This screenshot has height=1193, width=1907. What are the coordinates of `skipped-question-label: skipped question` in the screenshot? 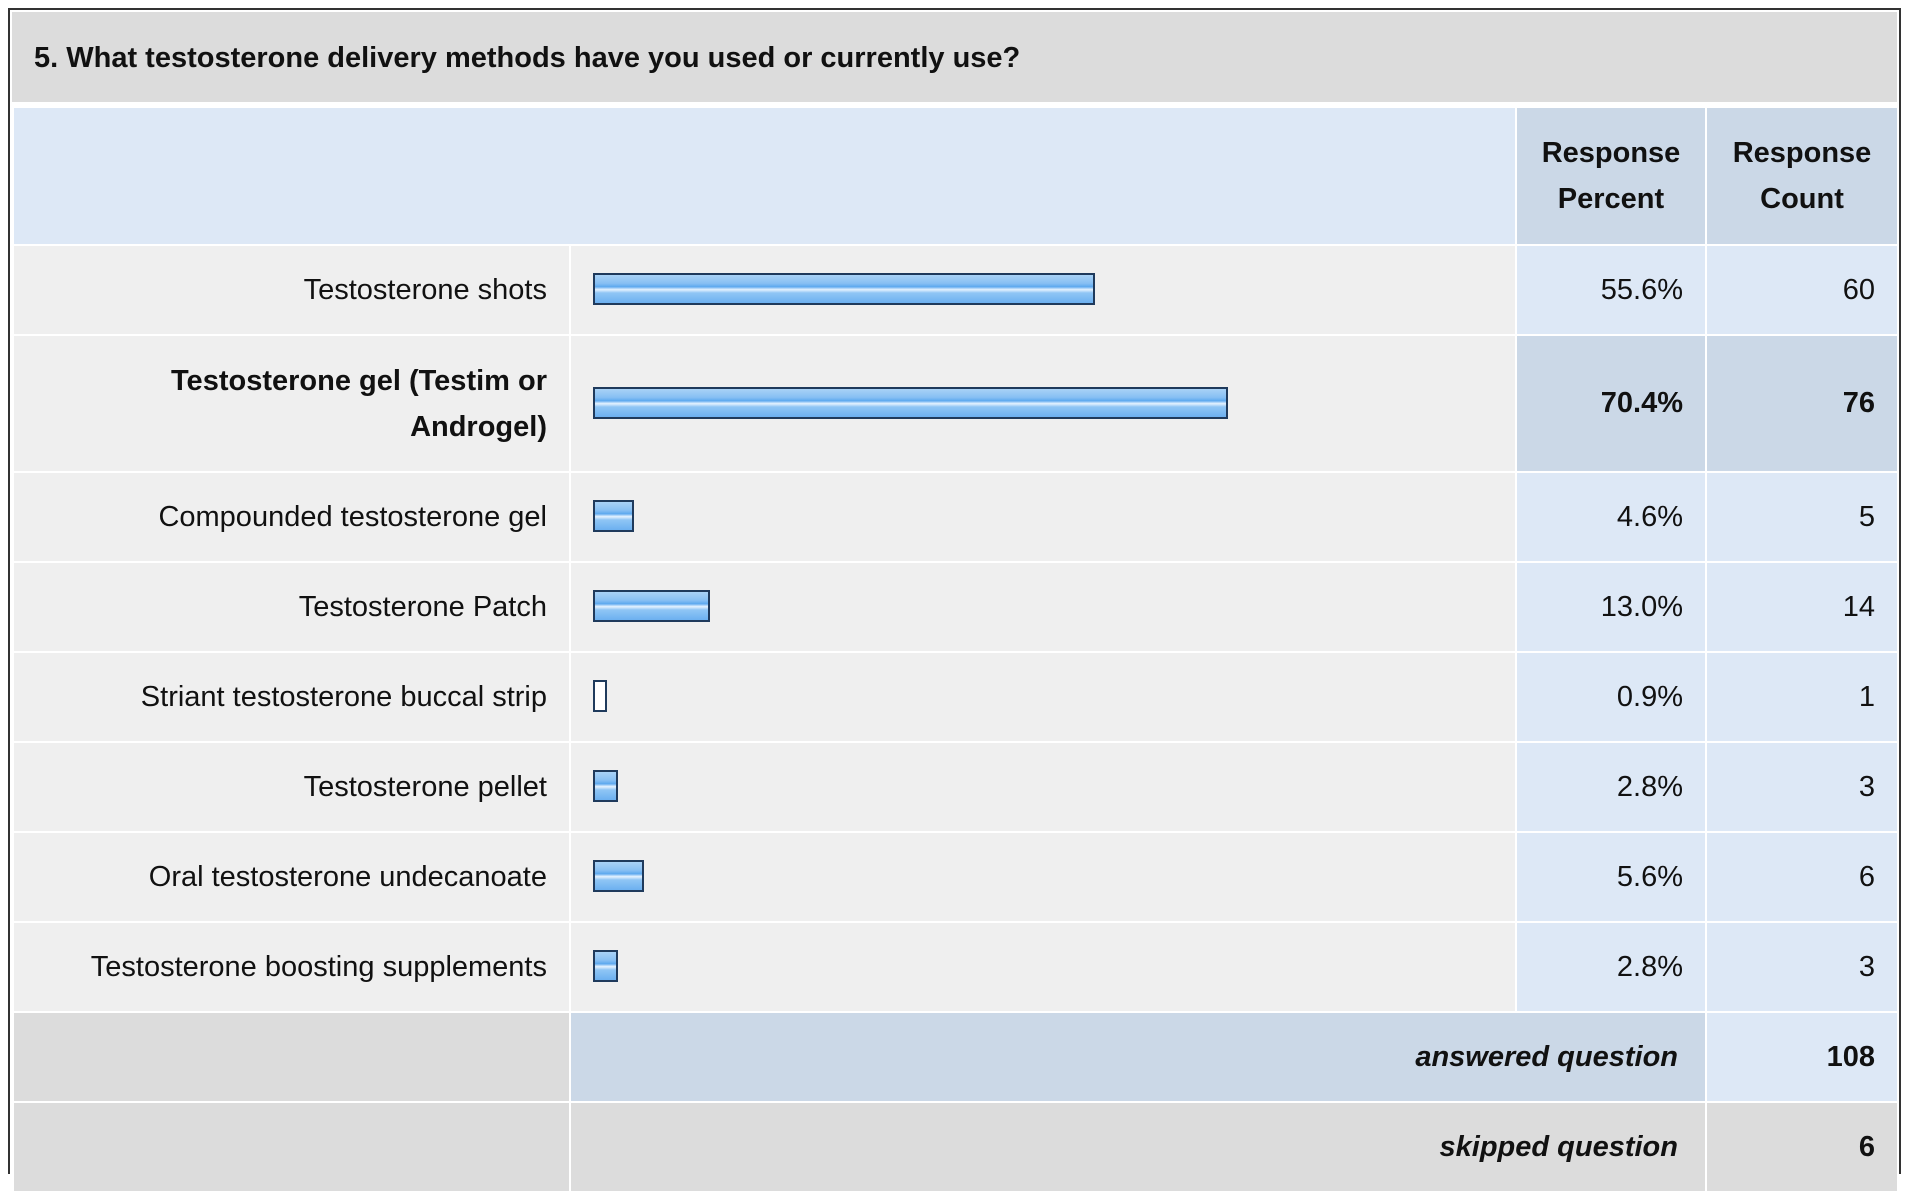 It's located at (1138, 1147).